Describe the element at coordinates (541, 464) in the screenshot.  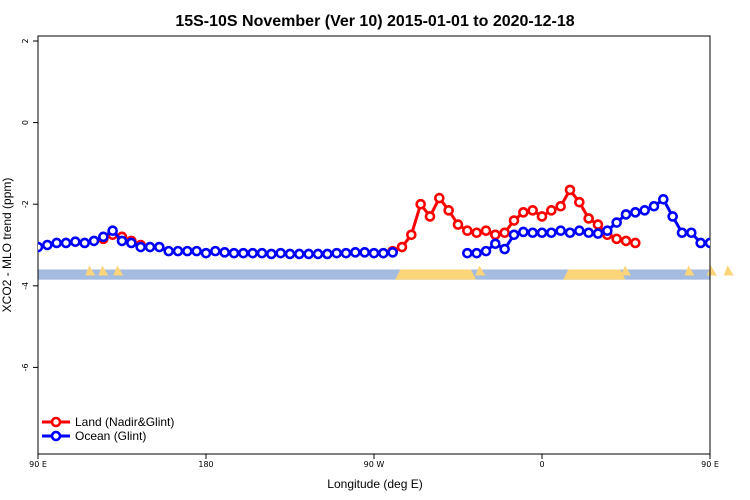
I see `x-tick-label: 0` at that location.